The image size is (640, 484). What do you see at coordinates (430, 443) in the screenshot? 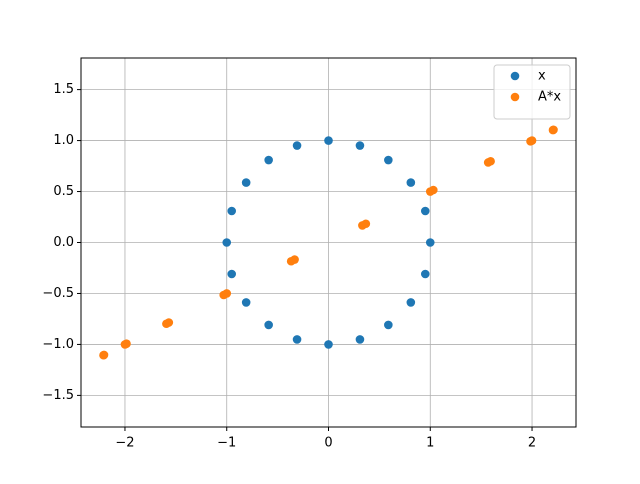
I see `x-tick-label: 1` at bounding box center [430, 443].